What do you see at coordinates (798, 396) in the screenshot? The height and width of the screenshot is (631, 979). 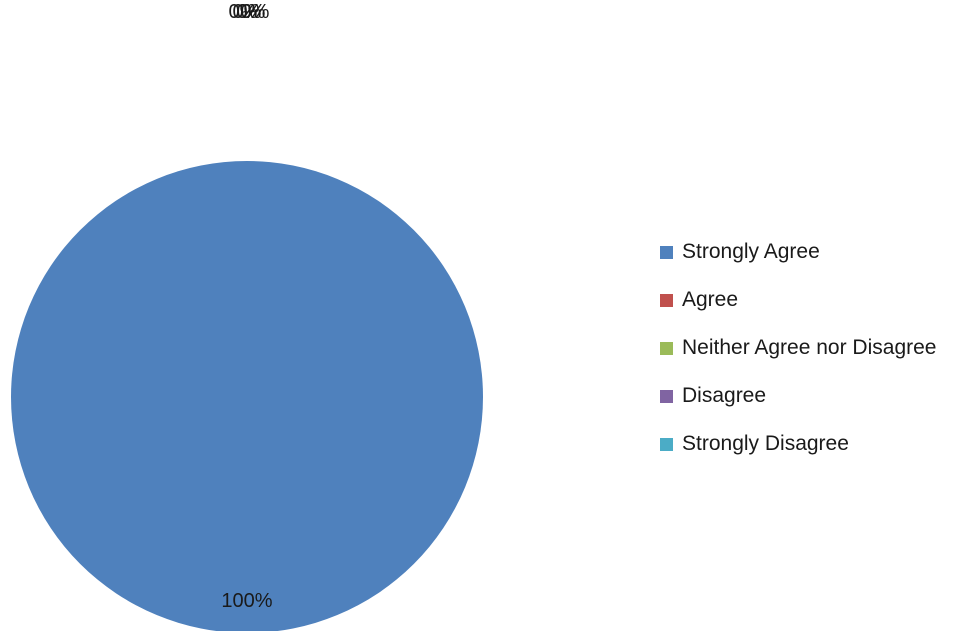 I see `legend-item-disagree: Disagree` at bounding box center [798, 396].